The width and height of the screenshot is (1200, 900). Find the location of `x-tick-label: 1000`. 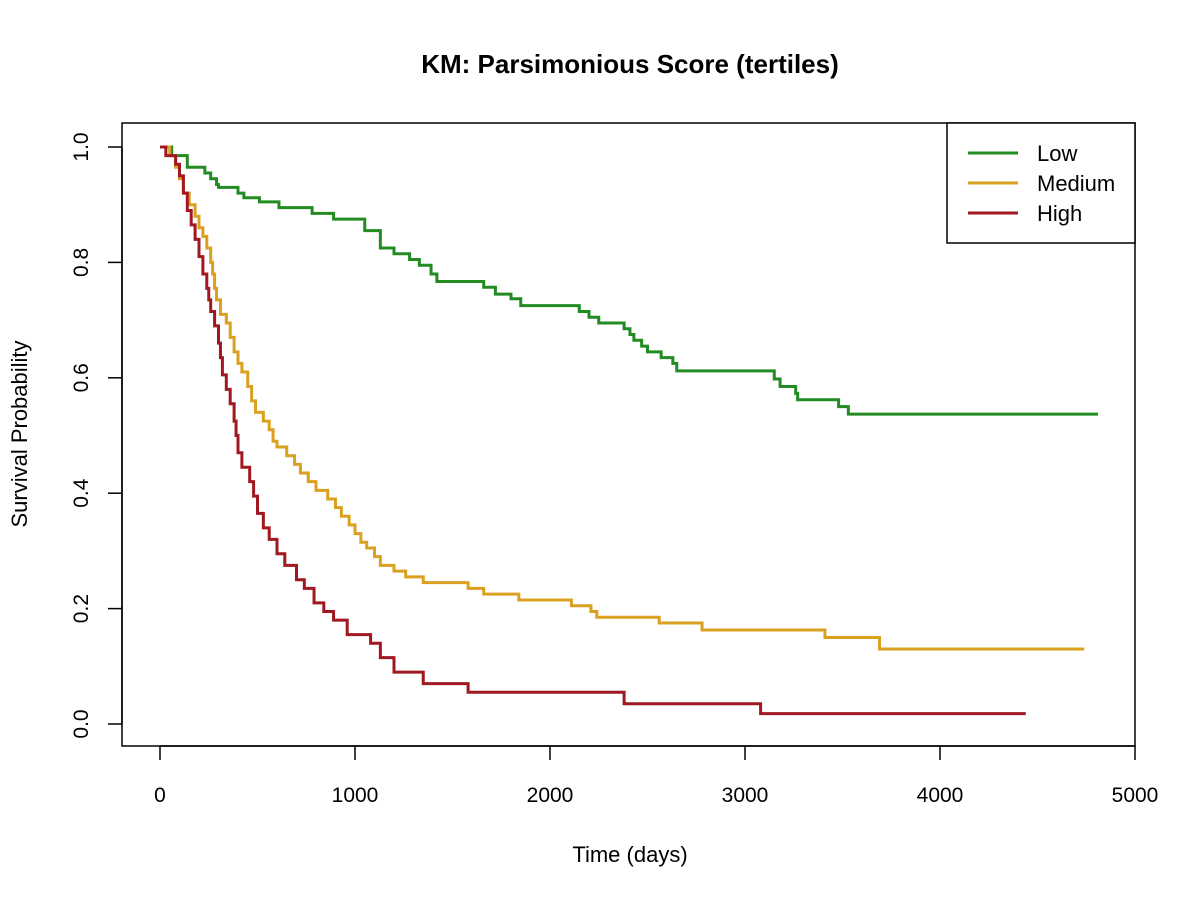

x-tick-label: 1000 is located at coordinates (355, 795).